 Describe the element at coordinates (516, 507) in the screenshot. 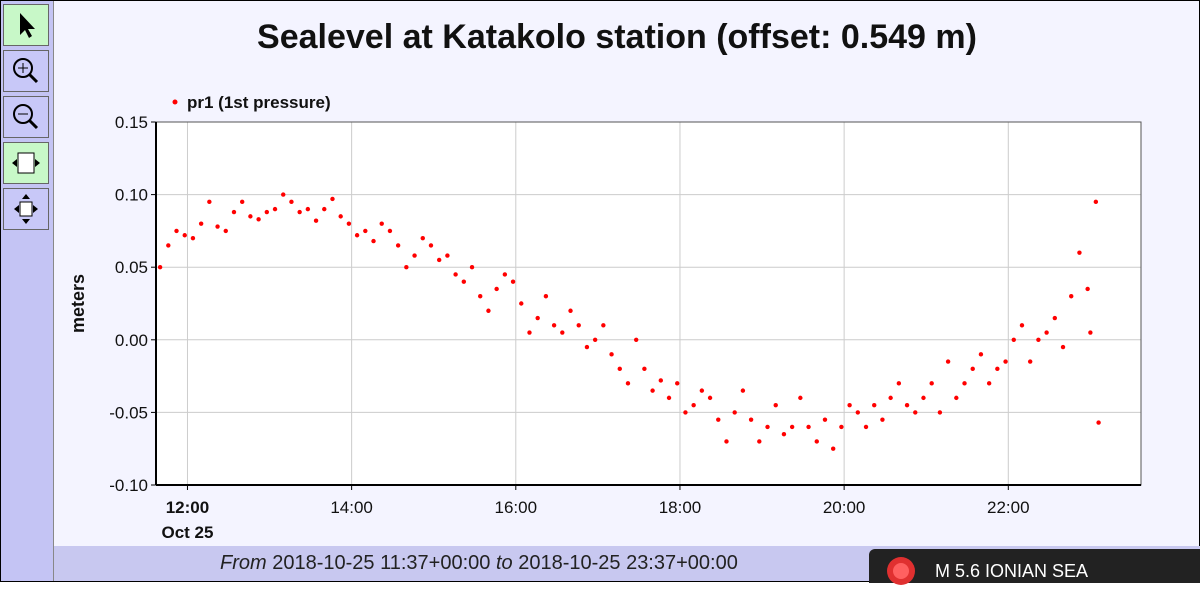

I see `x-tick-label: 16:00` at that location.